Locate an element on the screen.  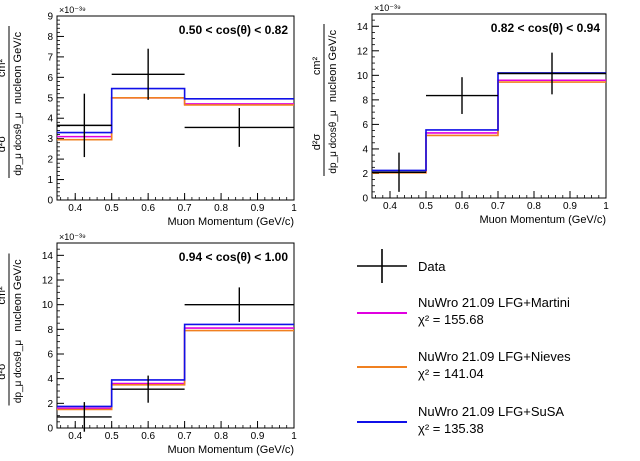
x-tick-label-2: 0.4 is located at coordinates (75, 436).